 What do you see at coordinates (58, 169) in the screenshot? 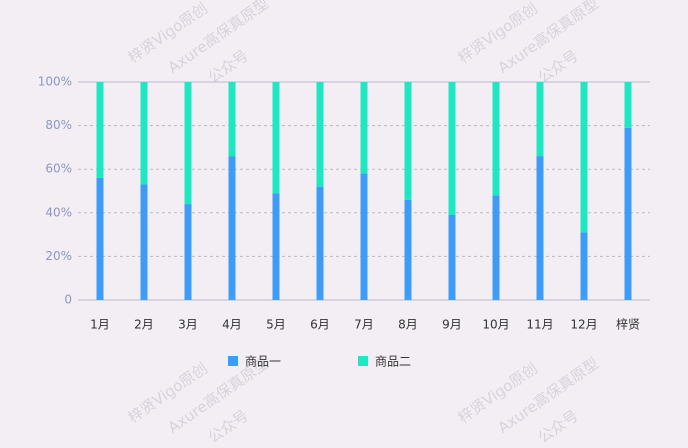
I see `y-tick-label: 60%` at bounding box center [58, 169].